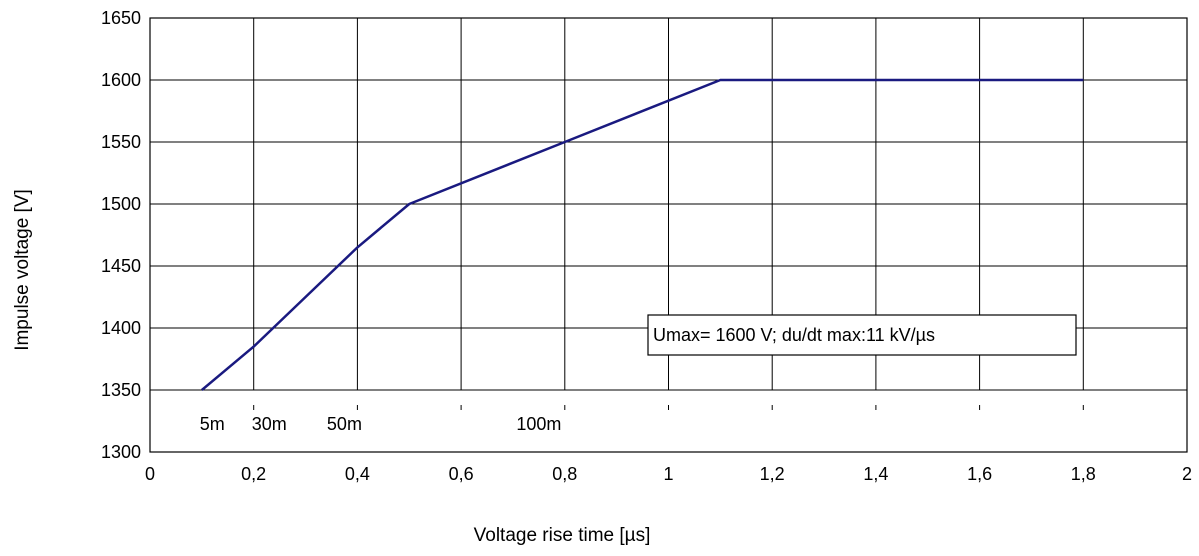 Image resolution: width=1199 pixels, height=556 pixels. I want to click on x-tick-label: 1,2, so click(772, 474).